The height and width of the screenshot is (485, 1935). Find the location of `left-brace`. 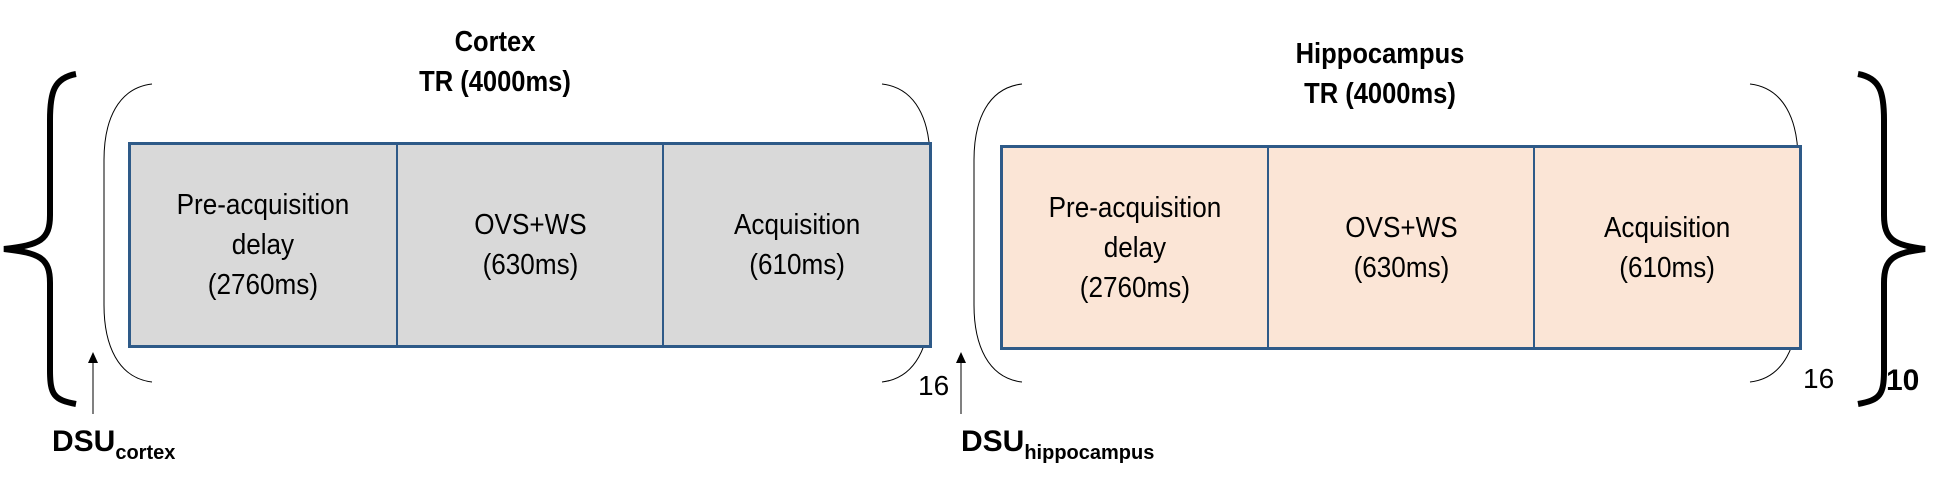

left-brace is located at coordinates (40, 239).